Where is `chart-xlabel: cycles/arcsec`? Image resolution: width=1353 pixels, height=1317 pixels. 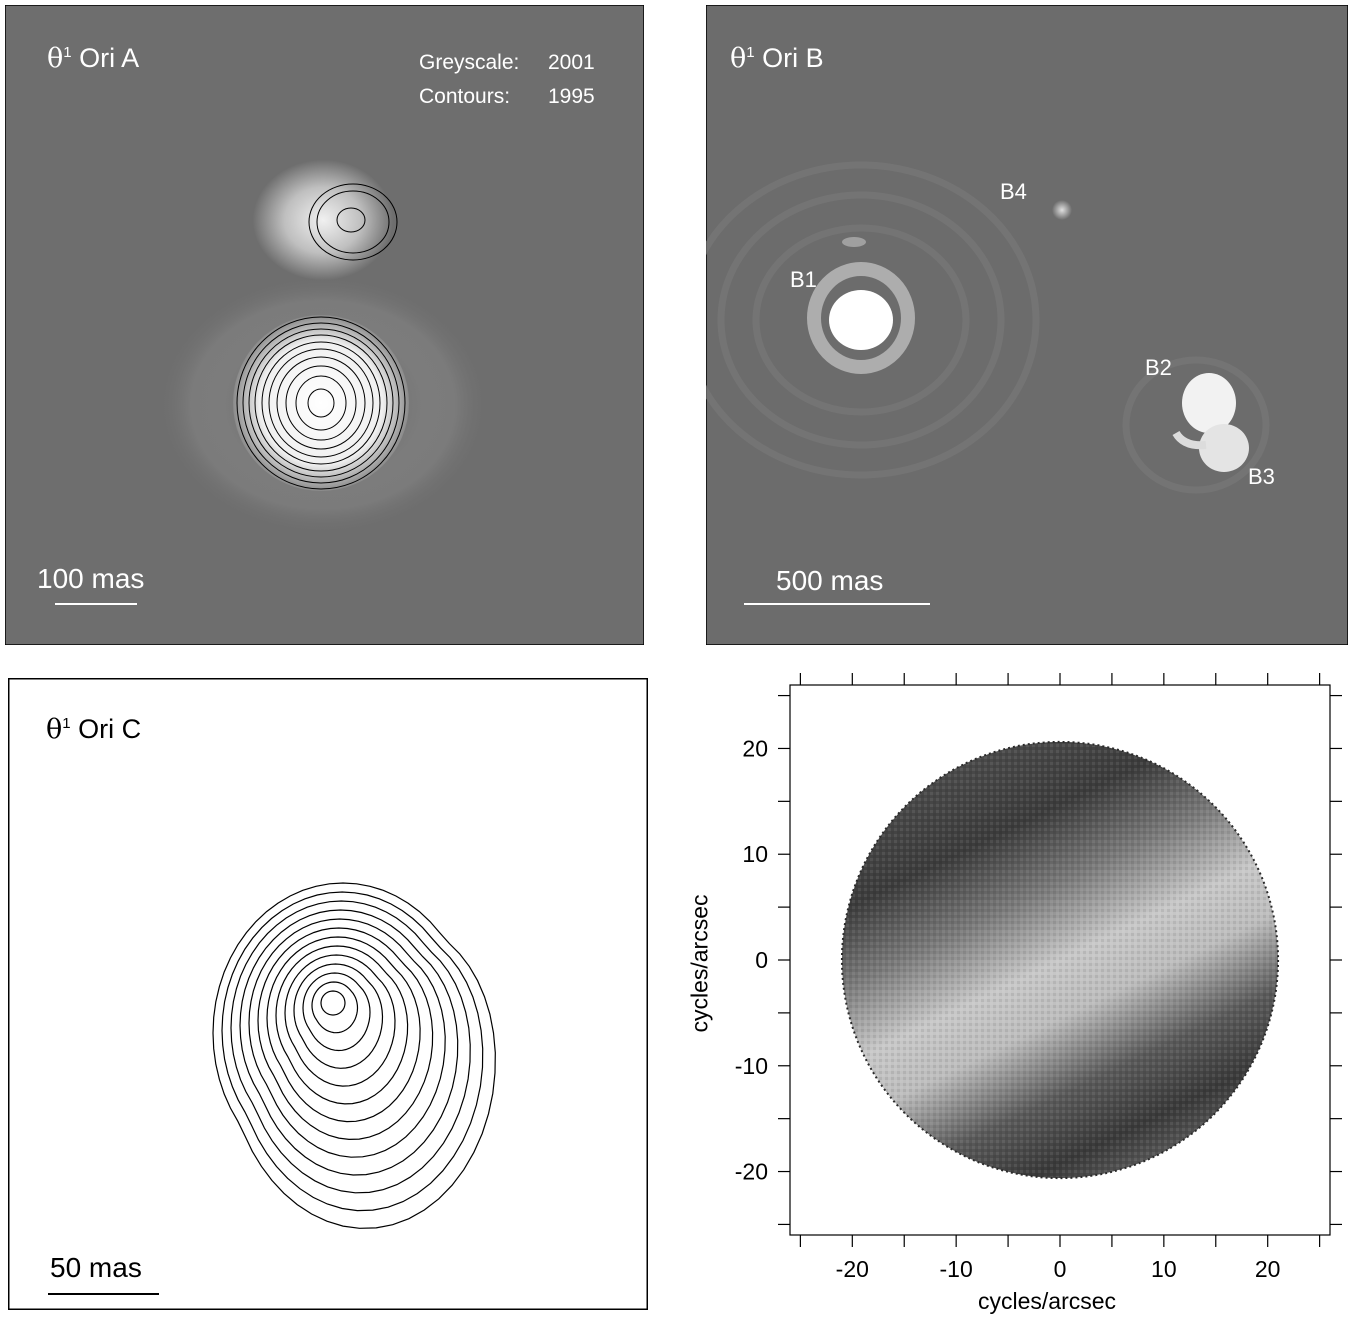
chart-xlabel: cycles/arcsec is located at coordinates (1047, 1301).